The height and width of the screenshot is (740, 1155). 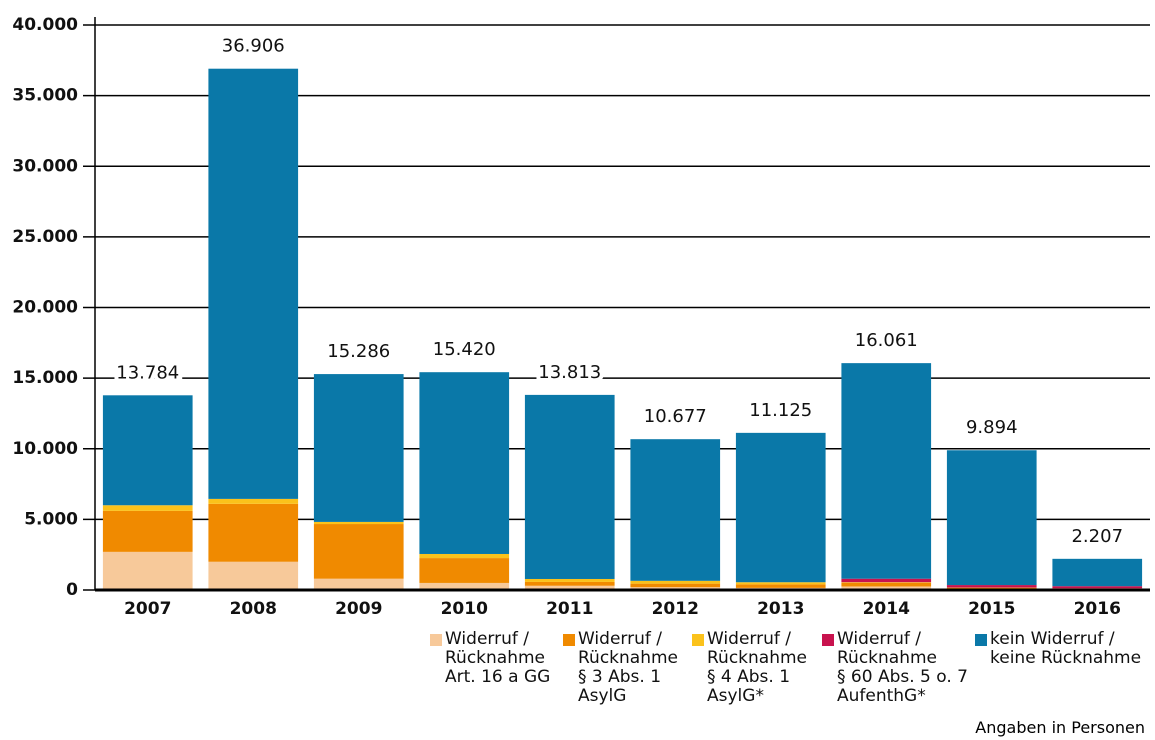 I want to click on total-label: 2.207, so click(x=1097, y=536).